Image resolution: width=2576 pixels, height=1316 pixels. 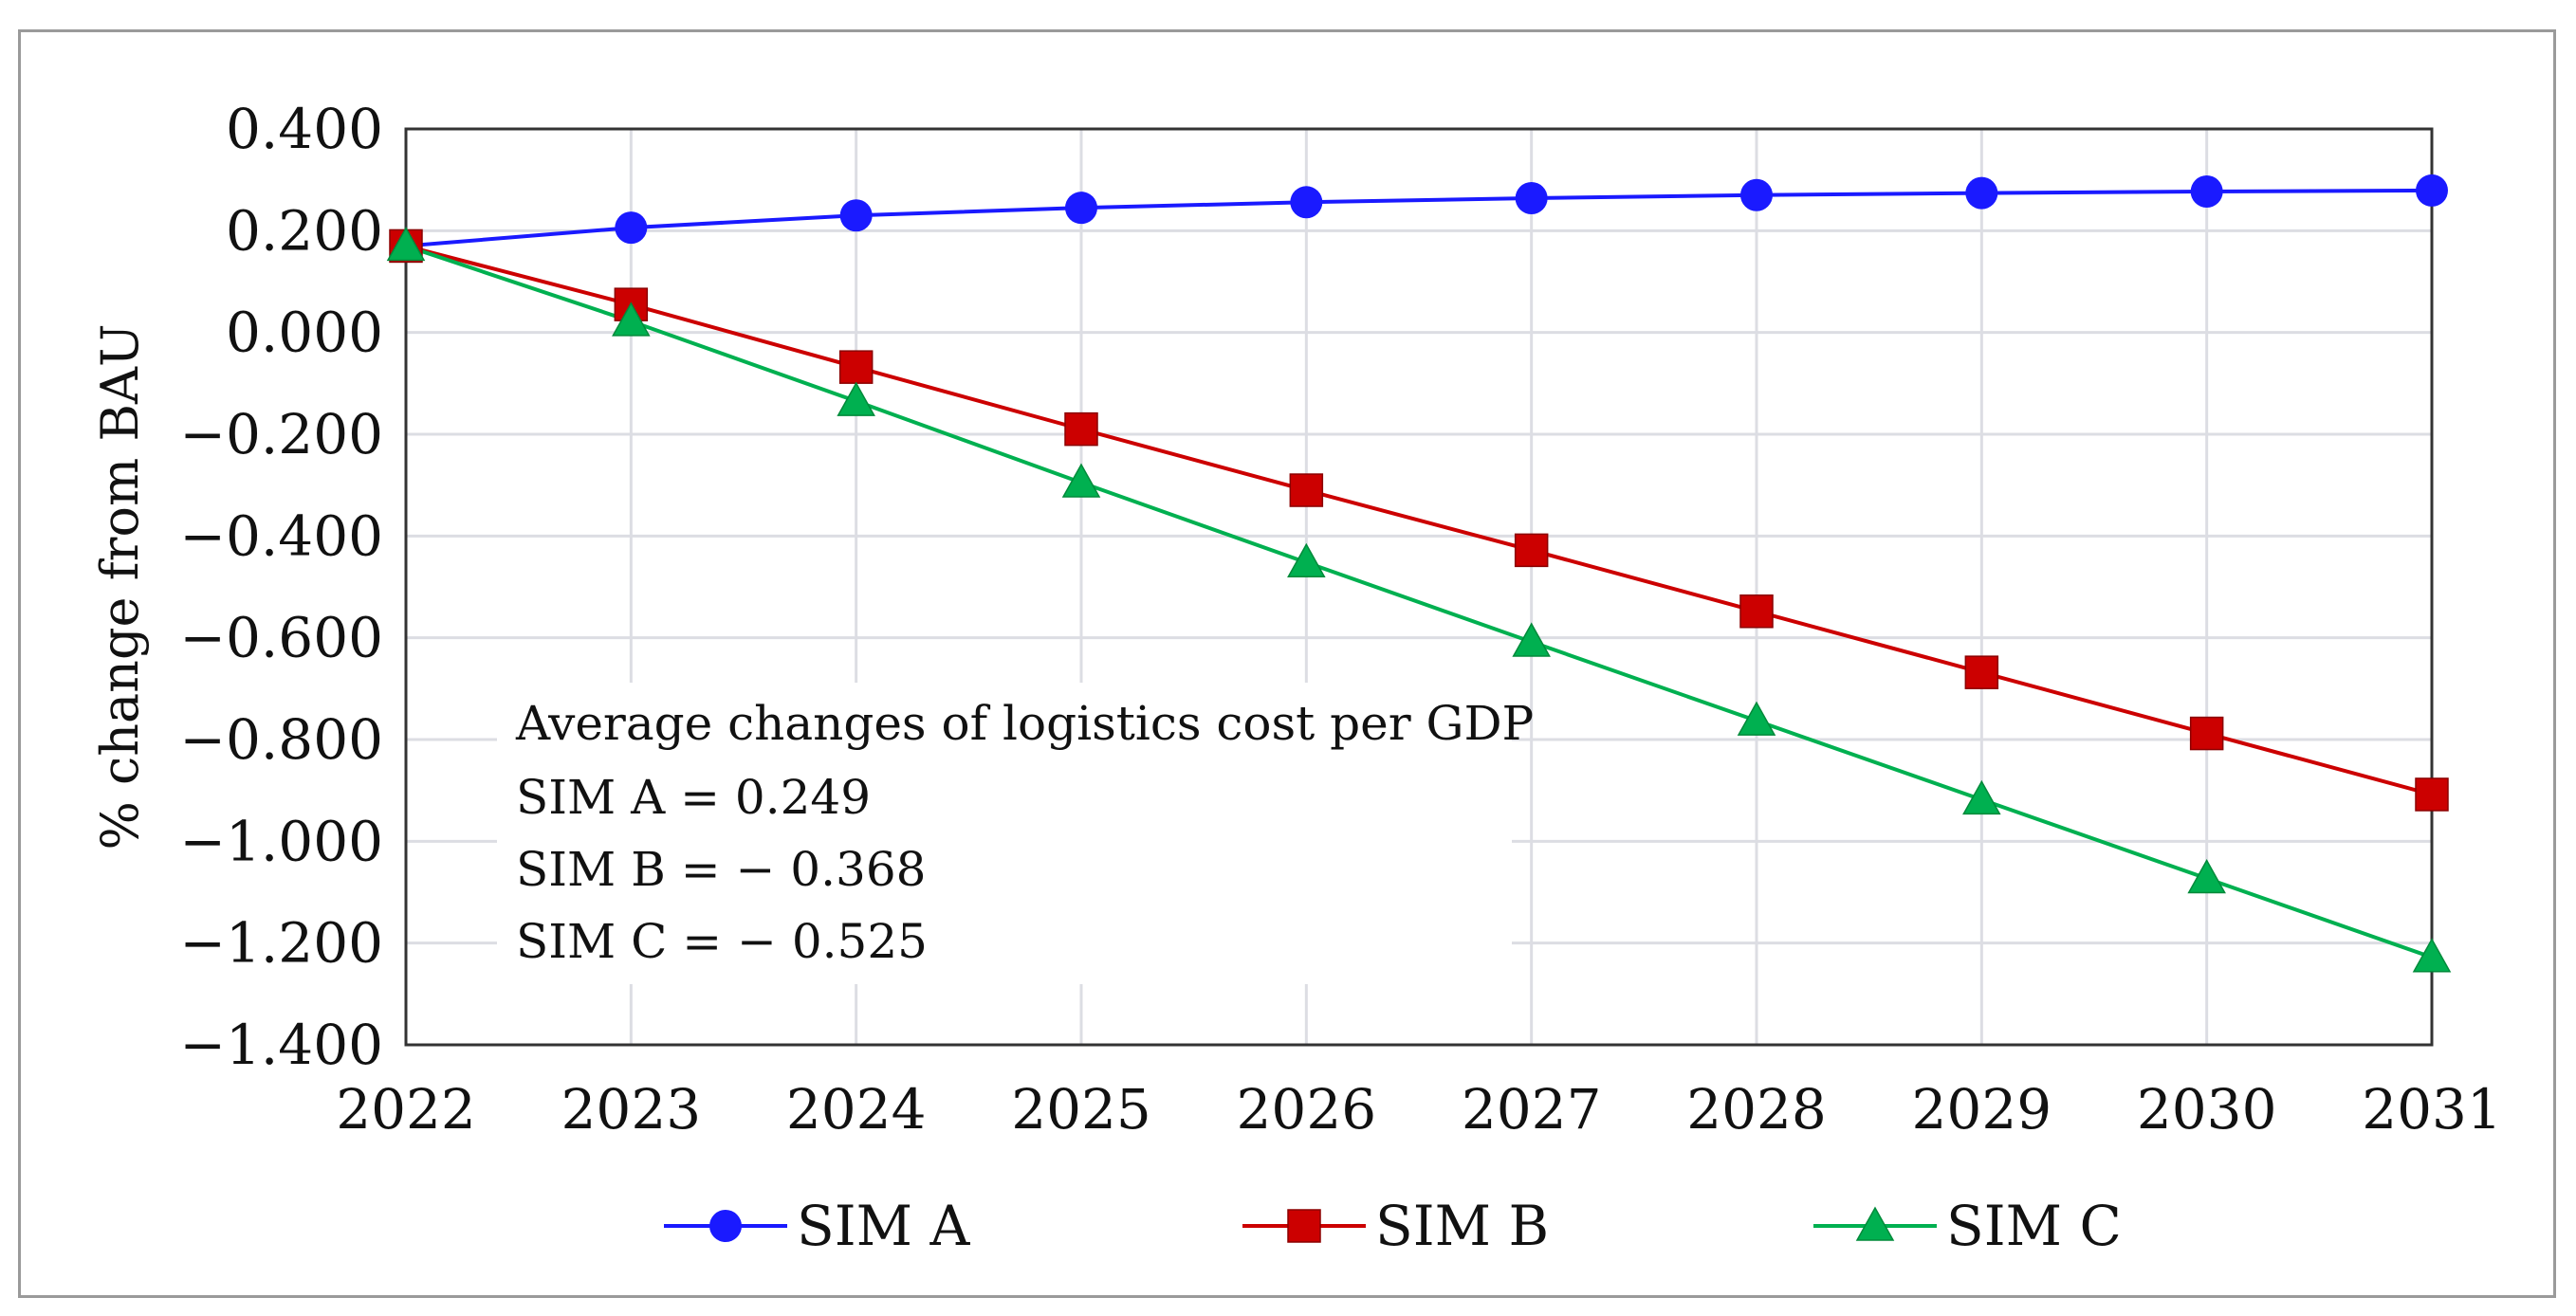 I want to click on annotation-line-sim-a: SIM A = 0.249, so click(x=693, y=797).